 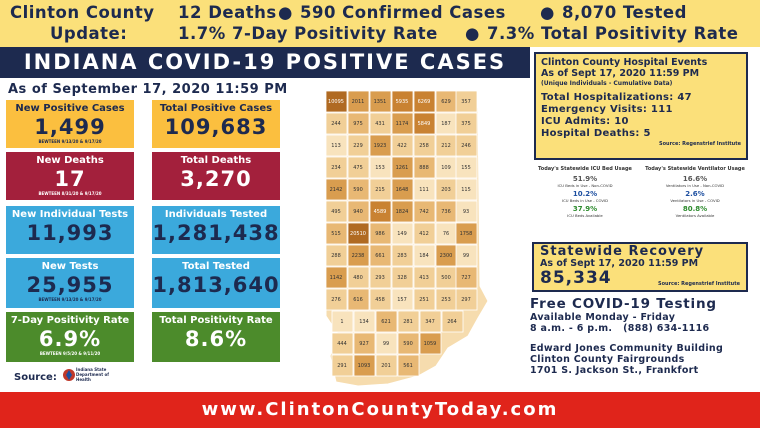 I want to click on county-case-label: 134, so click(x=364, y=322).